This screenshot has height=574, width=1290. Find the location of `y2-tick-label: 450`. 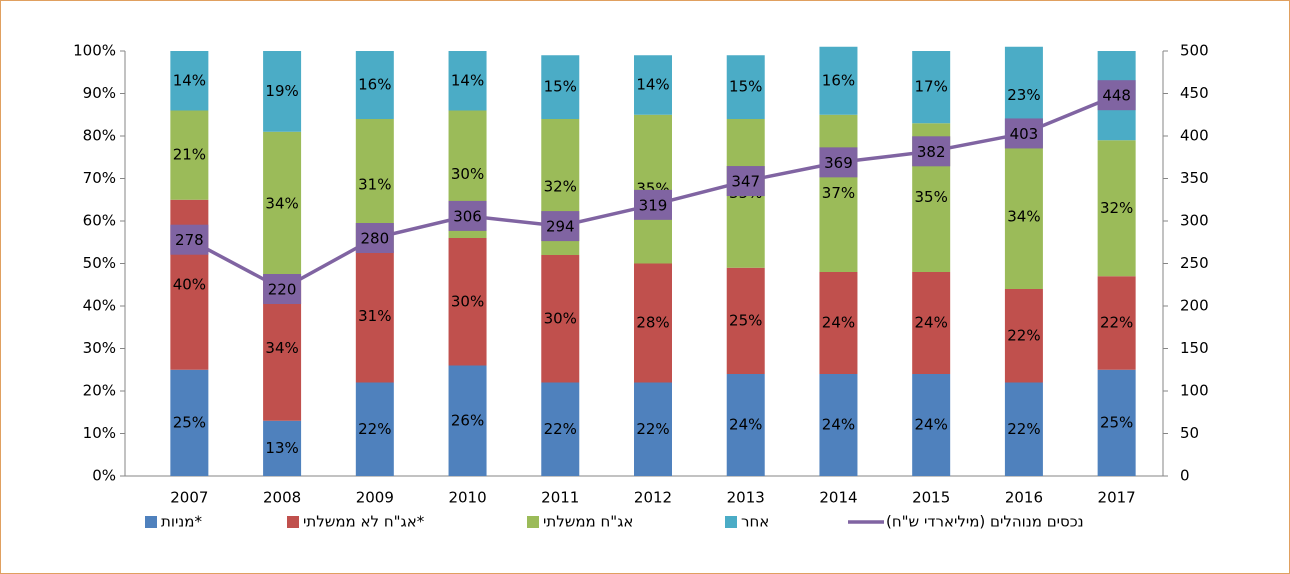

y2-tick-label: 450 is located at coordinates (1194, 93).